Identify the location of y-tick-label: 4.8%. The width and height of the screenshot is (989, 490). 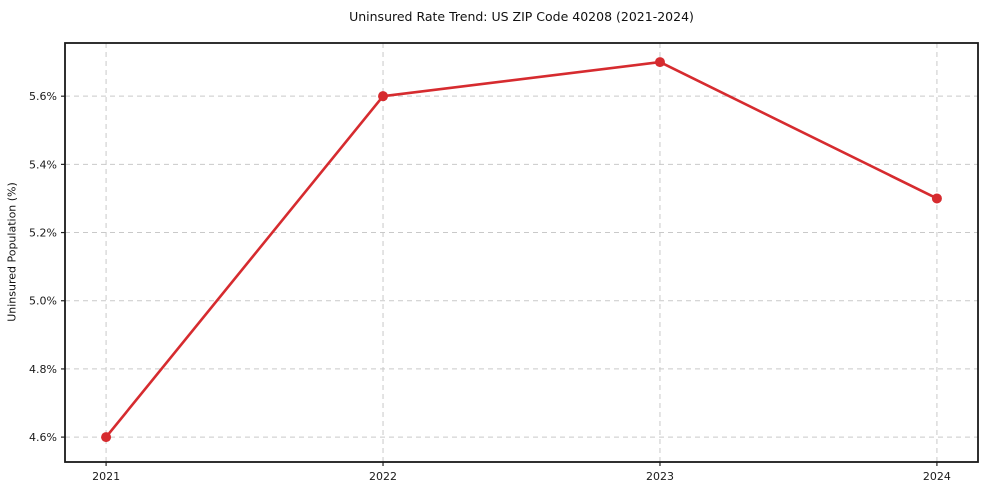
(43, 369).